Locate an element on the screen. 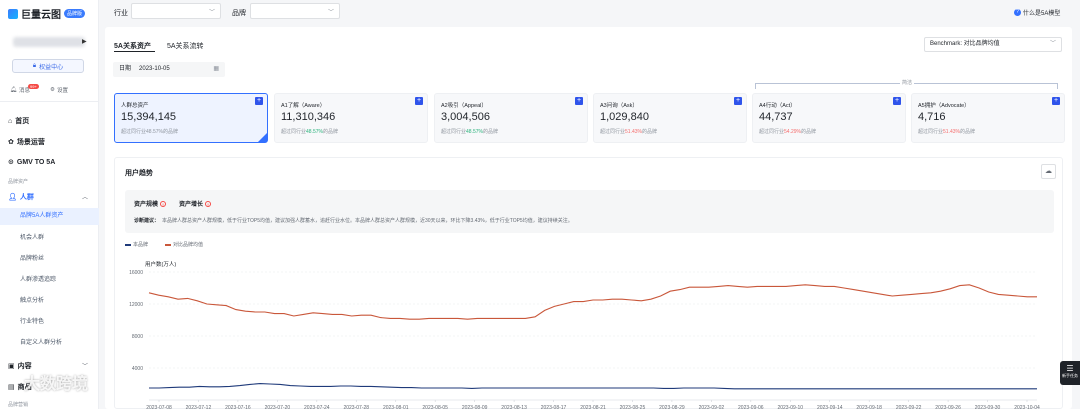 Image resolution: width=1080 pixels, height=409 pixels. nav-content: ▣ 内容 is located at coordinates (20, 366).